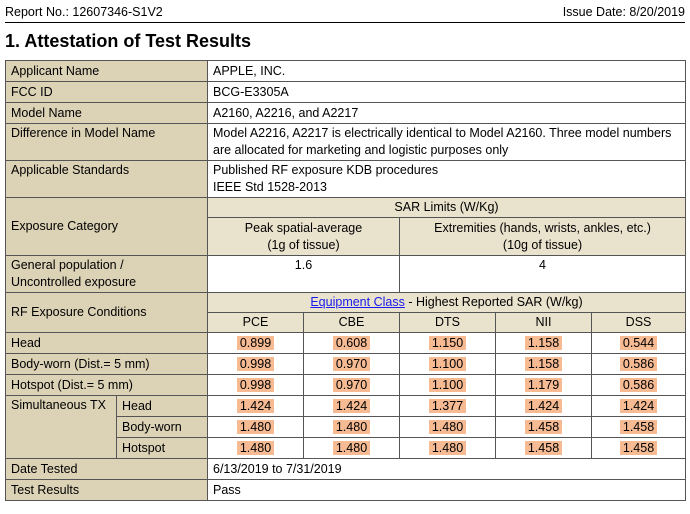 Image resolution: width=690 pixels, height=514 pixels. Describe the element at coordinates (345, 22) in the screenshot. I see `header-rule` at that location.